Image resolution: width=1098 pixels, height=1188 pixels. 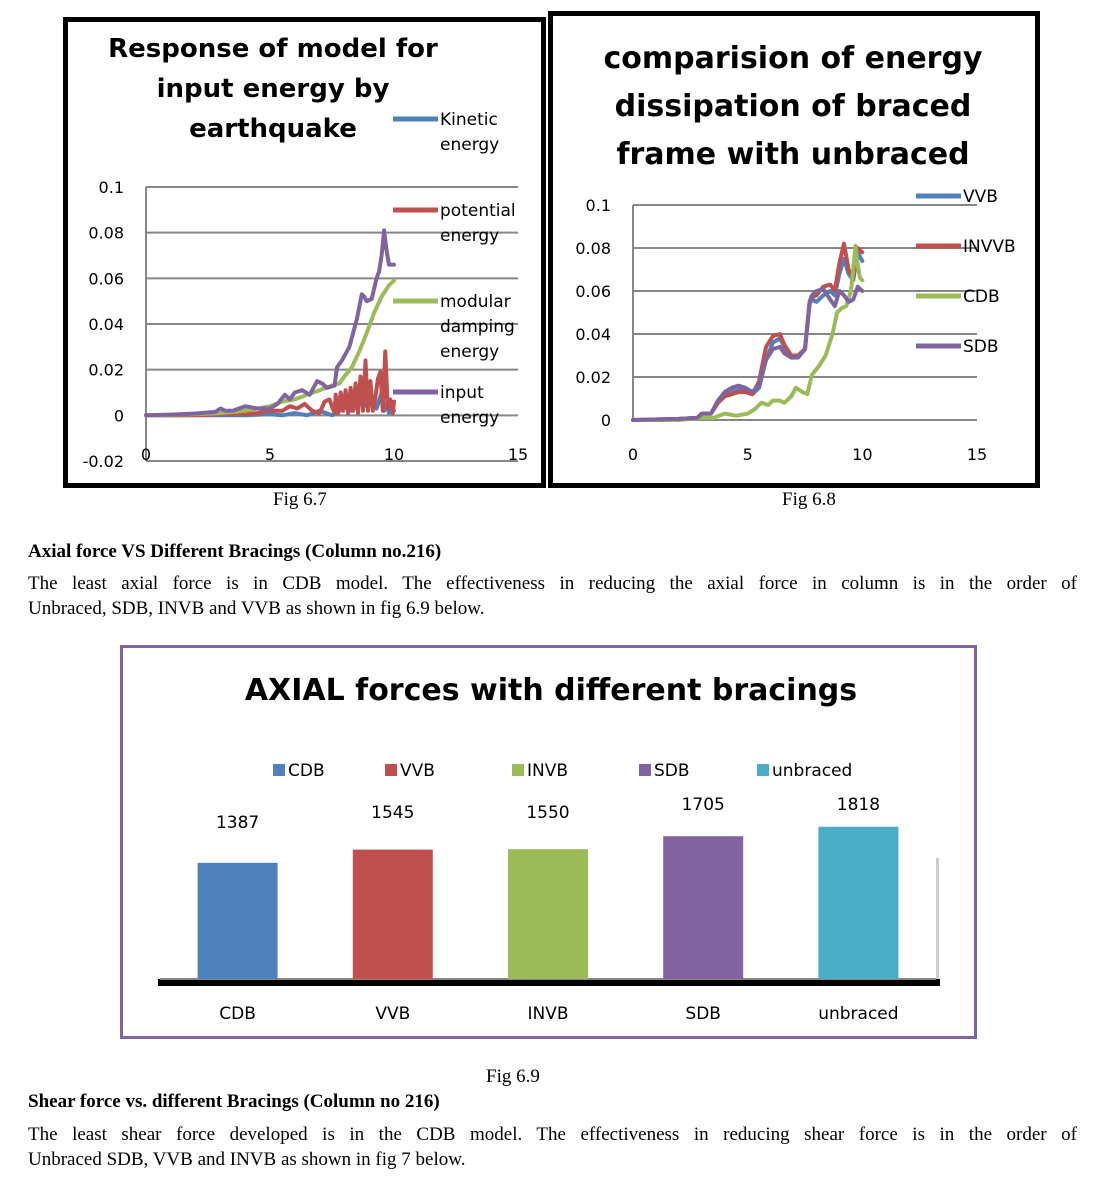 What do you see at coordinates (551, 690) in the screenshot?
I see `chart-title: AXIAL forces with different bracings` at bounding box center [551, 690].